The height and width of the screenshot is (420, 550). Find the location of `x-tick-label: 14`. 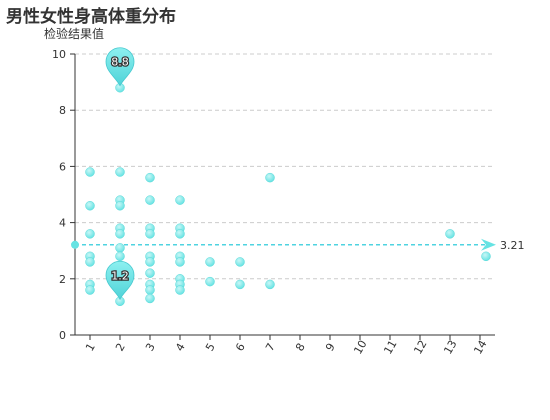

x-tick-label: 14 is located at coordinates (480, 347).